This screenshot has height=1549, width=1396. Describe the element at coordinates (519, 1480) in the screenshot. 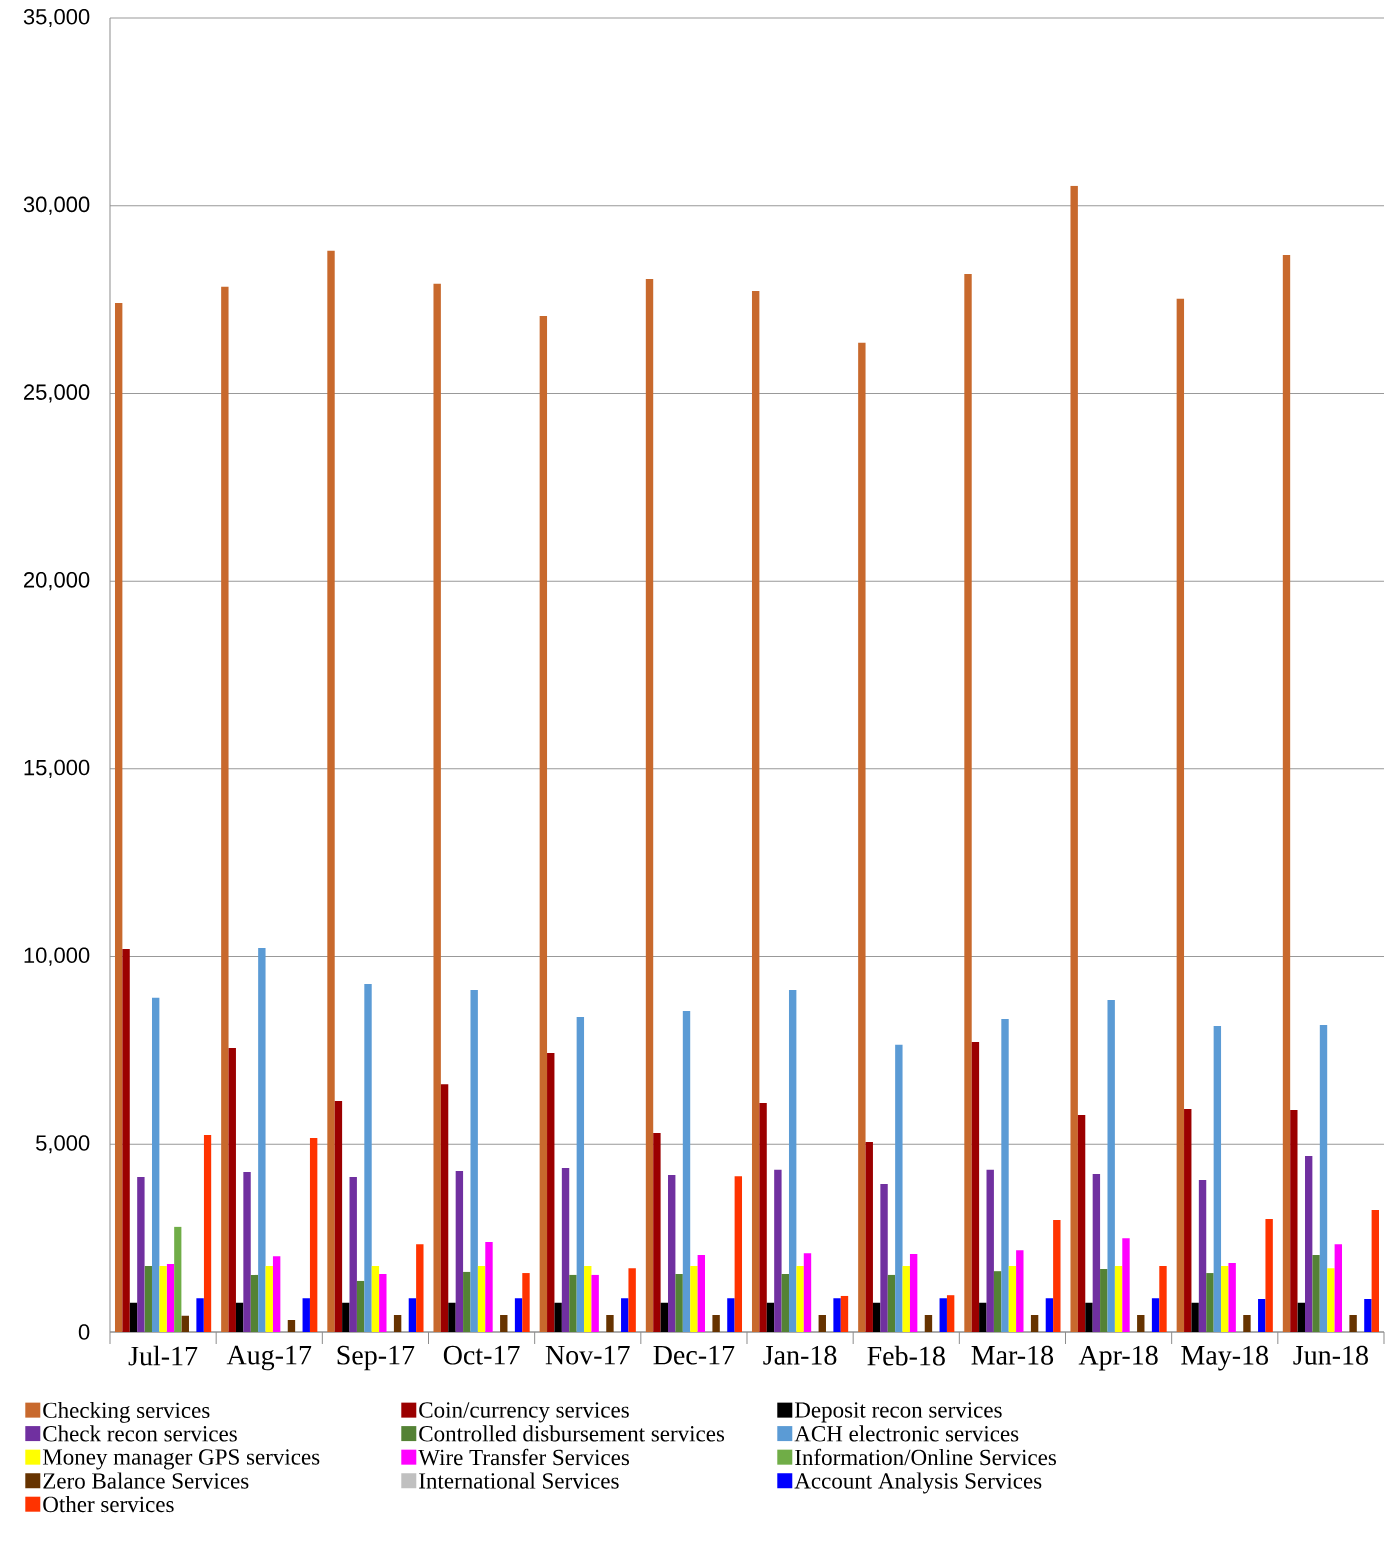

I see `legend-label: International Services` at that location.